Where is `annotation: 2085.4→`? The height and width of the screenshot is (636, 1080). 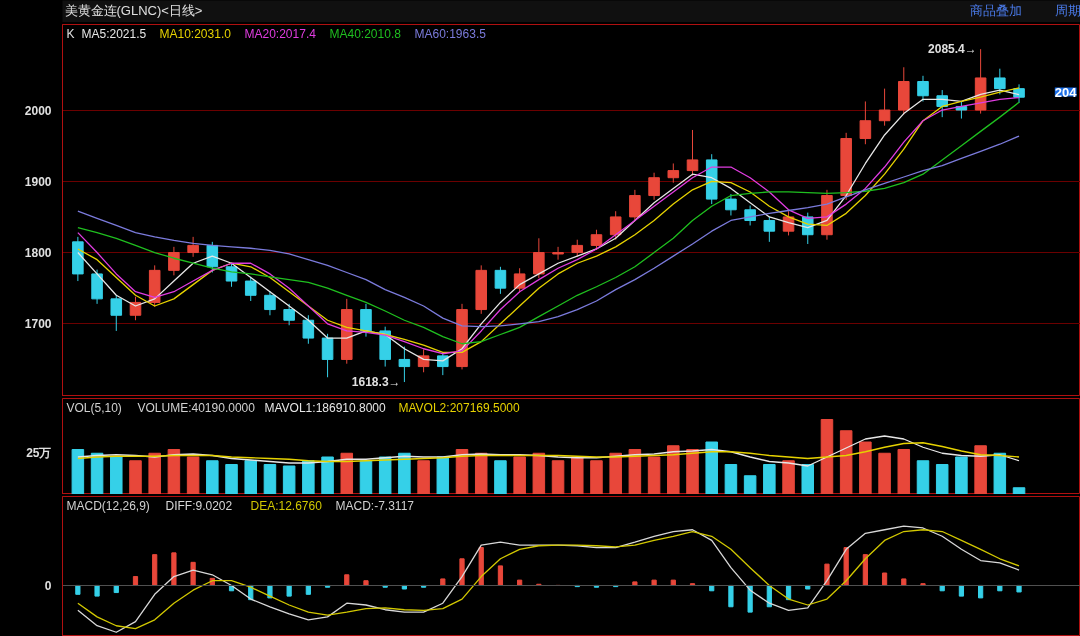 annotation: 2085.4→ is located at coordinates (952, 49).